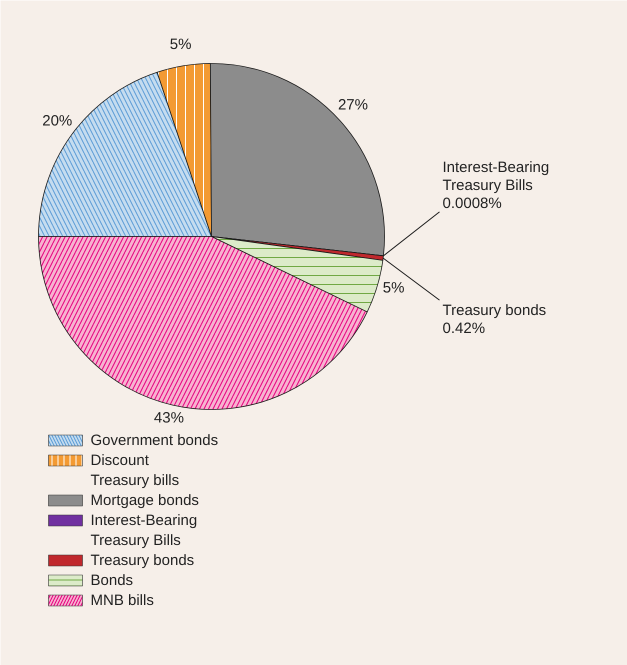 Image resolution: width=627 pixels, height=665 pixels. I want to click on data-label: 0.0008%, so click(472, 203).